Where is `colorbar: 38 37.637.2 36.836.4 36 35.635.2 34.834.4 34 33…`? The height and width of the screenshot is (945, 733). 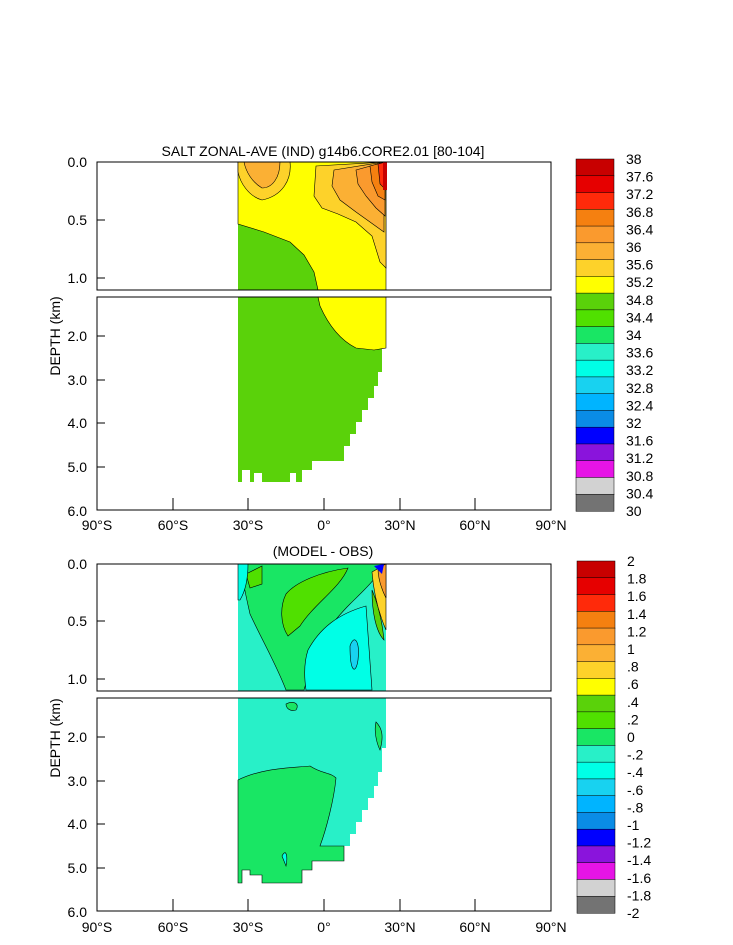 colorbar: 38 37.637.2 36.836.4 36 35.635.2 34.834.4 34 33… is located at coordinates (614, 335).